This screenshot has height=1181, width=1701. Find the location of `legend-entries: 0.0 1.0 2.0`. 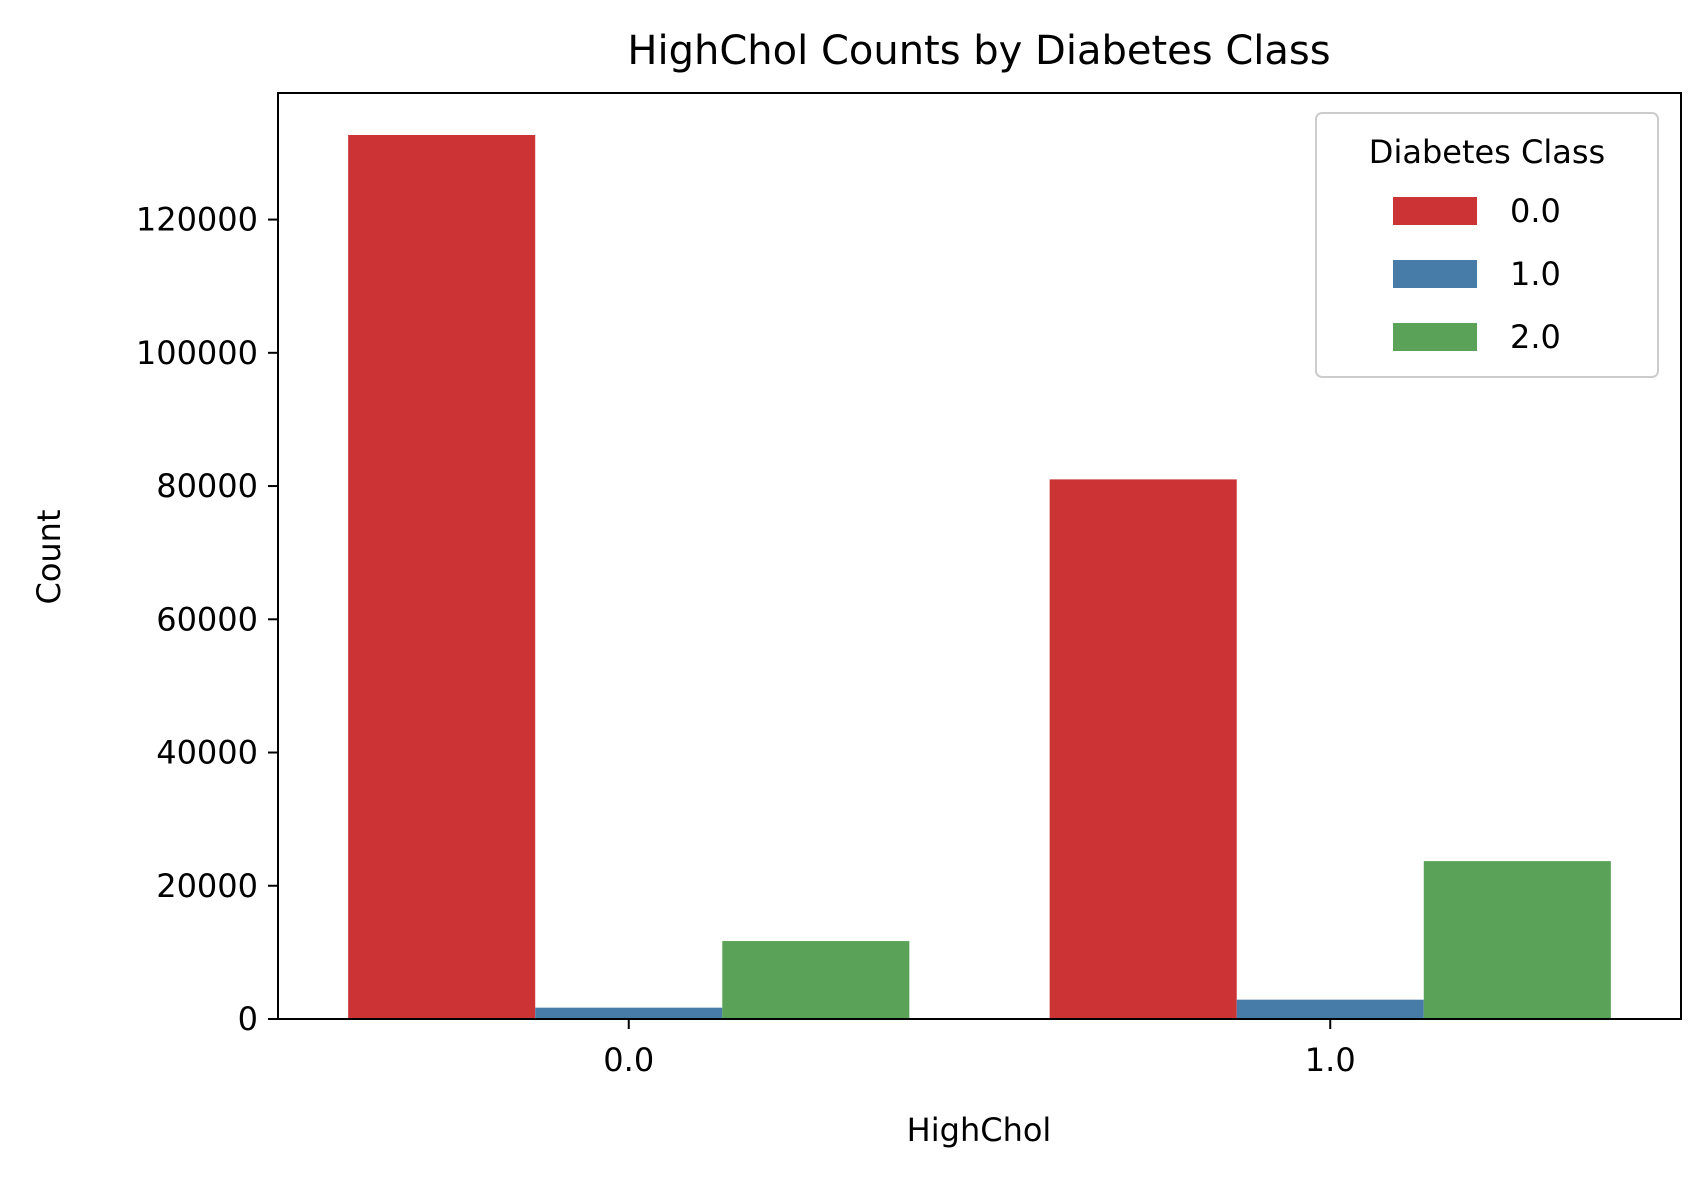

legend-entries: 0.0 1.0 2.0 is located at coordinates (1477, 274).